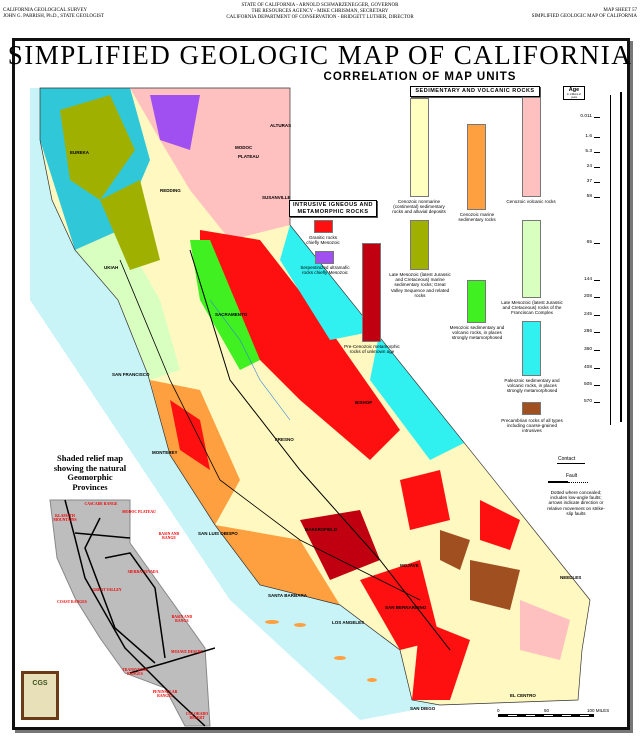 The height and width of the screenshot is (747, 640). I want to click on city-needles: NEEDLES, so click(571, 577).